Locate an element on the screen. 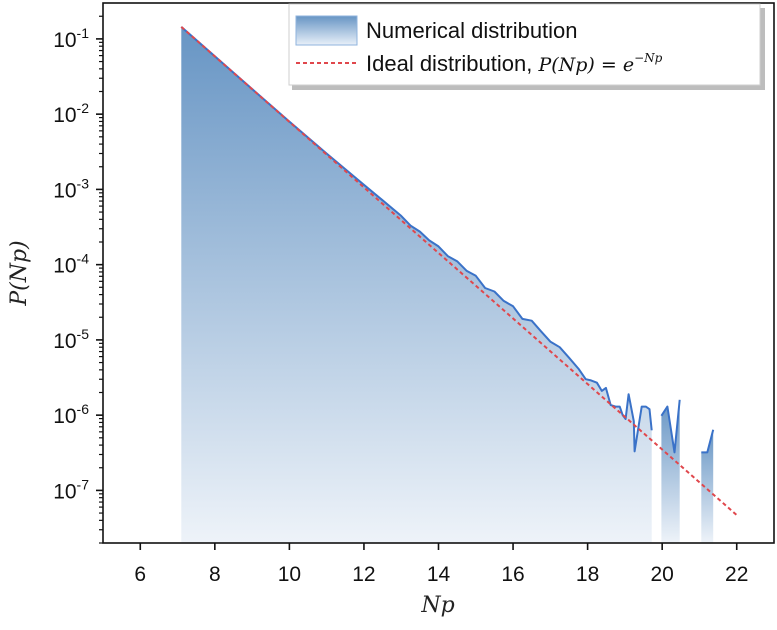 Image resolution: width=777 pixels, height=630 pixels. y-tick-label: 10⁻⁵ is located at coordinates (71, 339).